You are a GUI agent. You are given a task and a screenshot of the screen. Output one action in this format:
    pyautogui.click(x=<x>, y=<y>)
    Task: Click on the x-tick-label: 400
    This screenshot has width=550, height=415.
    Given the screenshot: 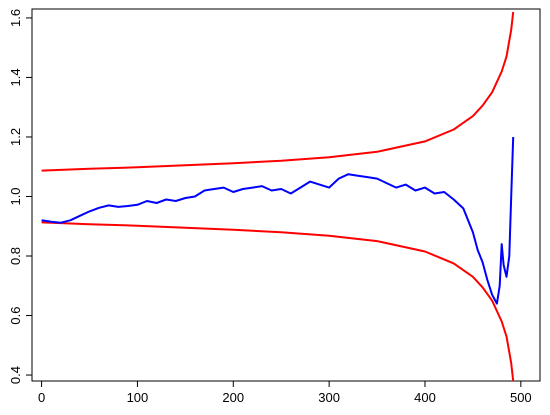 What is the action you would take?
    pyautogui.click(x=425, y=397)
    